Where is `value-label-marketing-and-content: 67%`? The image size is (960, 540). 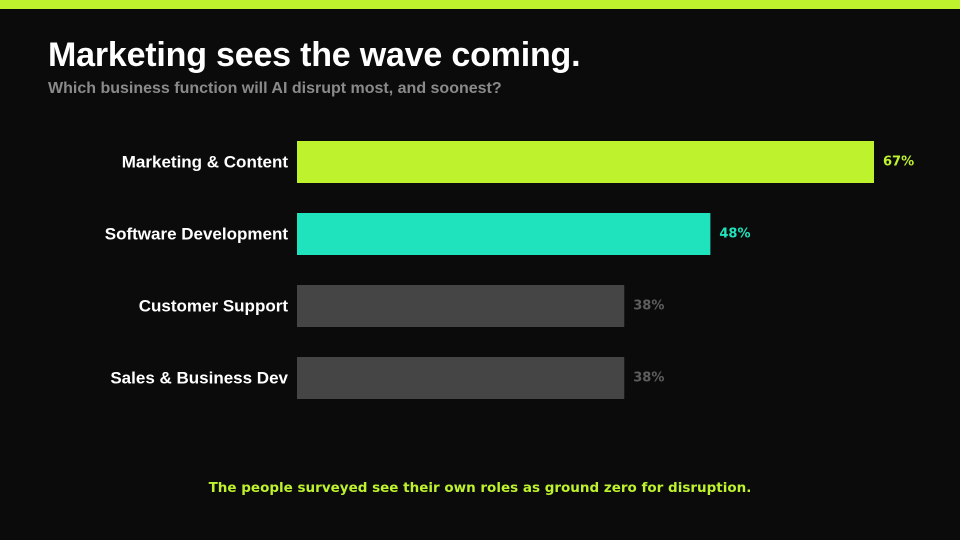 value-label-marketing-and-content: 67% is located at coordinates (898, 162).